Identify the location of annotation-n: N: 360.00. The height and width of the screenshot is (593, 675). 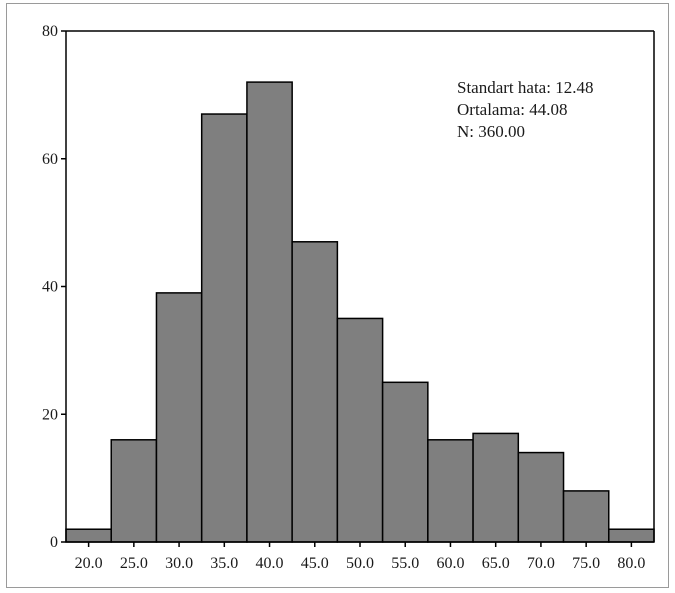
(491, 131).